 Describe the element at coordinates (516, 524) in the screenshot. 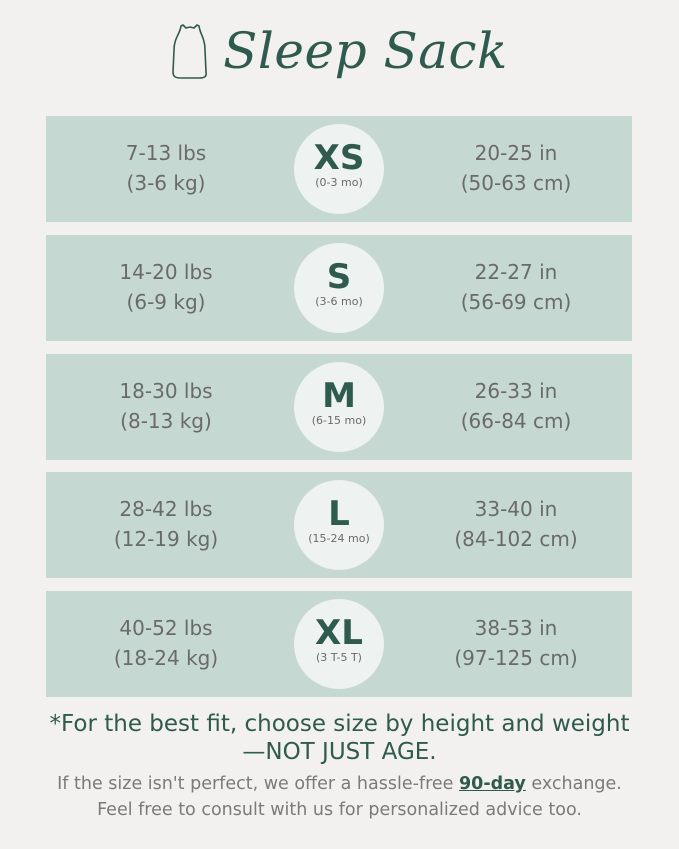

I see `height-cell: 33-40 in (84-102 cm)` at that location.